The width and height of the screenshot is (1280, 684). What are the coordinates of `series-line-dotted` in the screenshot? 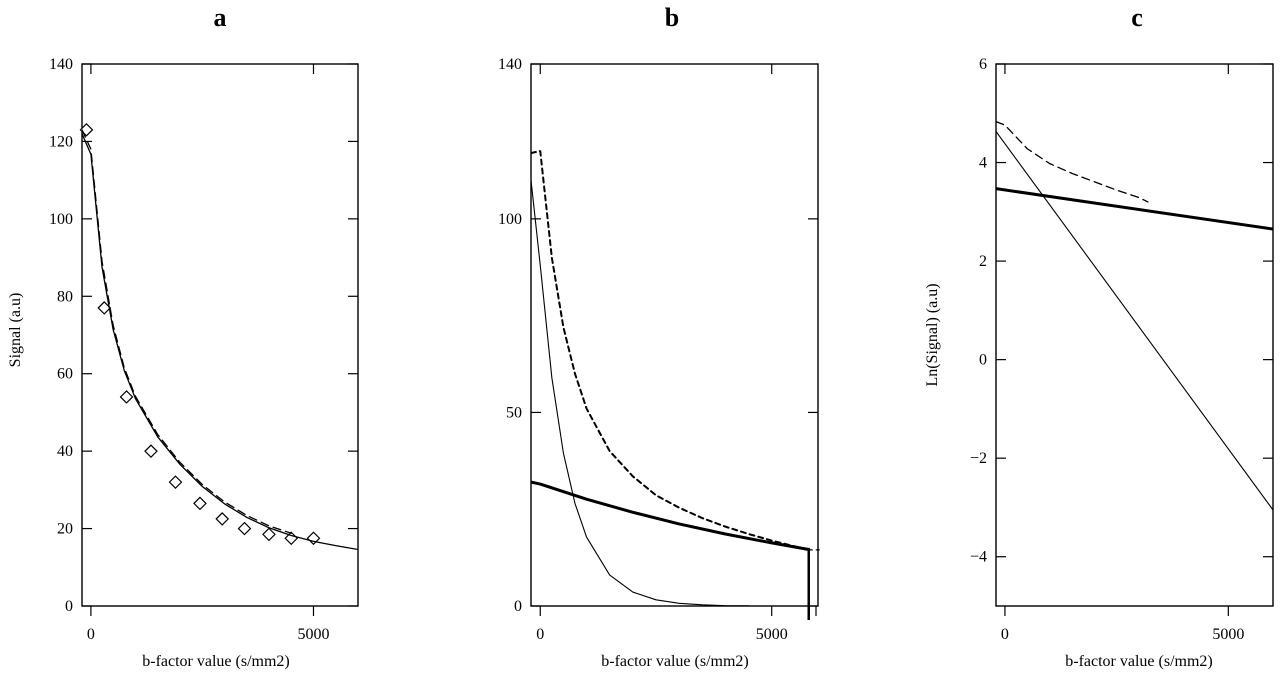 It's located at (670, 350).